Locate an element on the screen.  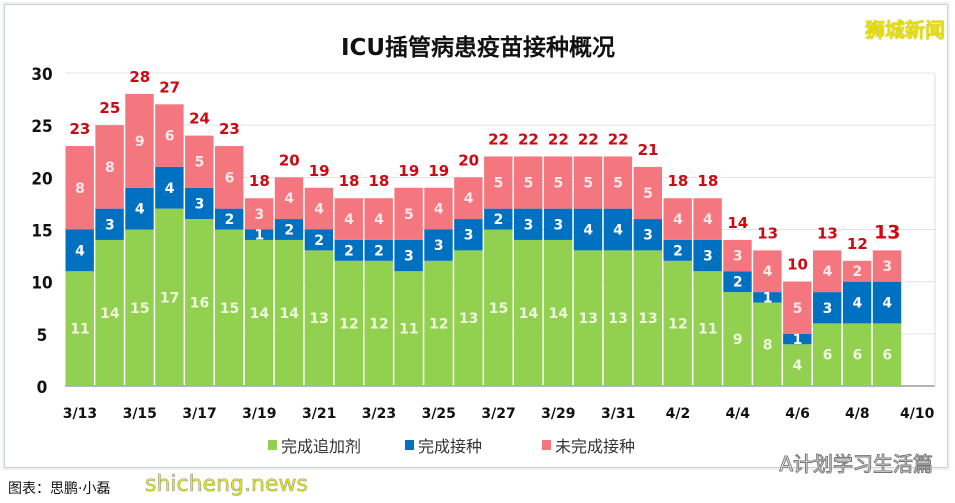
legend-label: 完成接种 is located at coordinates (450, 446).